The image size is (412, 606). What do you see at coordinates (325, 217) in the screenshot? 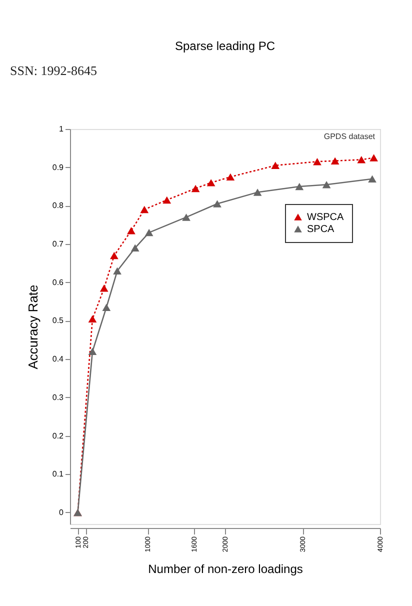
I see `legend-label: WSPCA` at bounding box center [325, 217].